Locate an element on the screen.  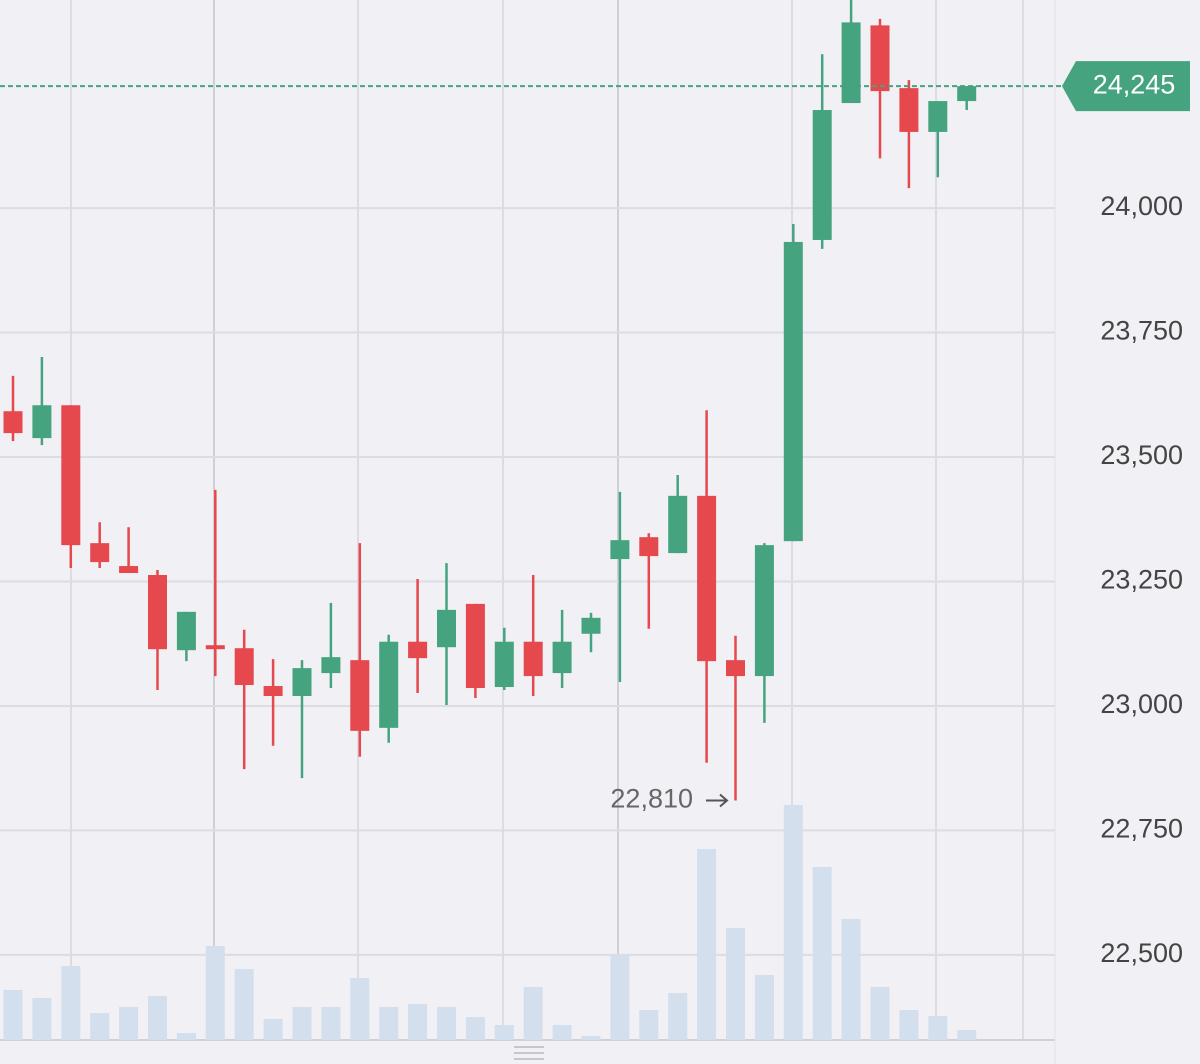
last-price-label: 24,245 is located at coordinates (1134, 84).